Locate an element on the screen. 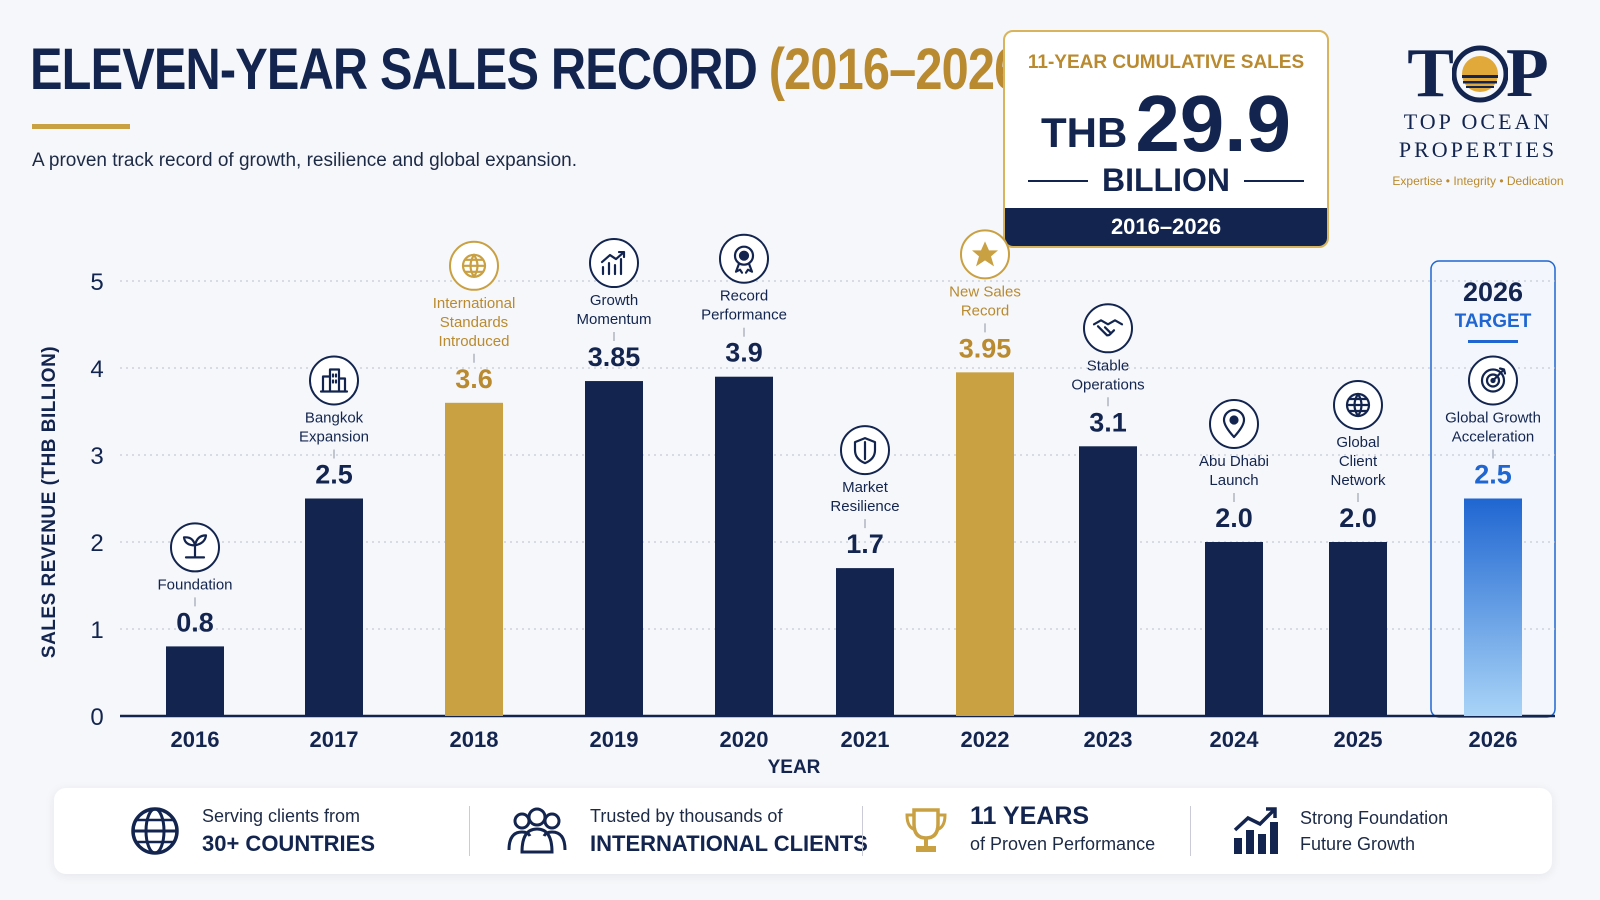 The height and width of the screenshot is (900, 1600). y-tick-label: 5 is located at coordinates (96, 282).